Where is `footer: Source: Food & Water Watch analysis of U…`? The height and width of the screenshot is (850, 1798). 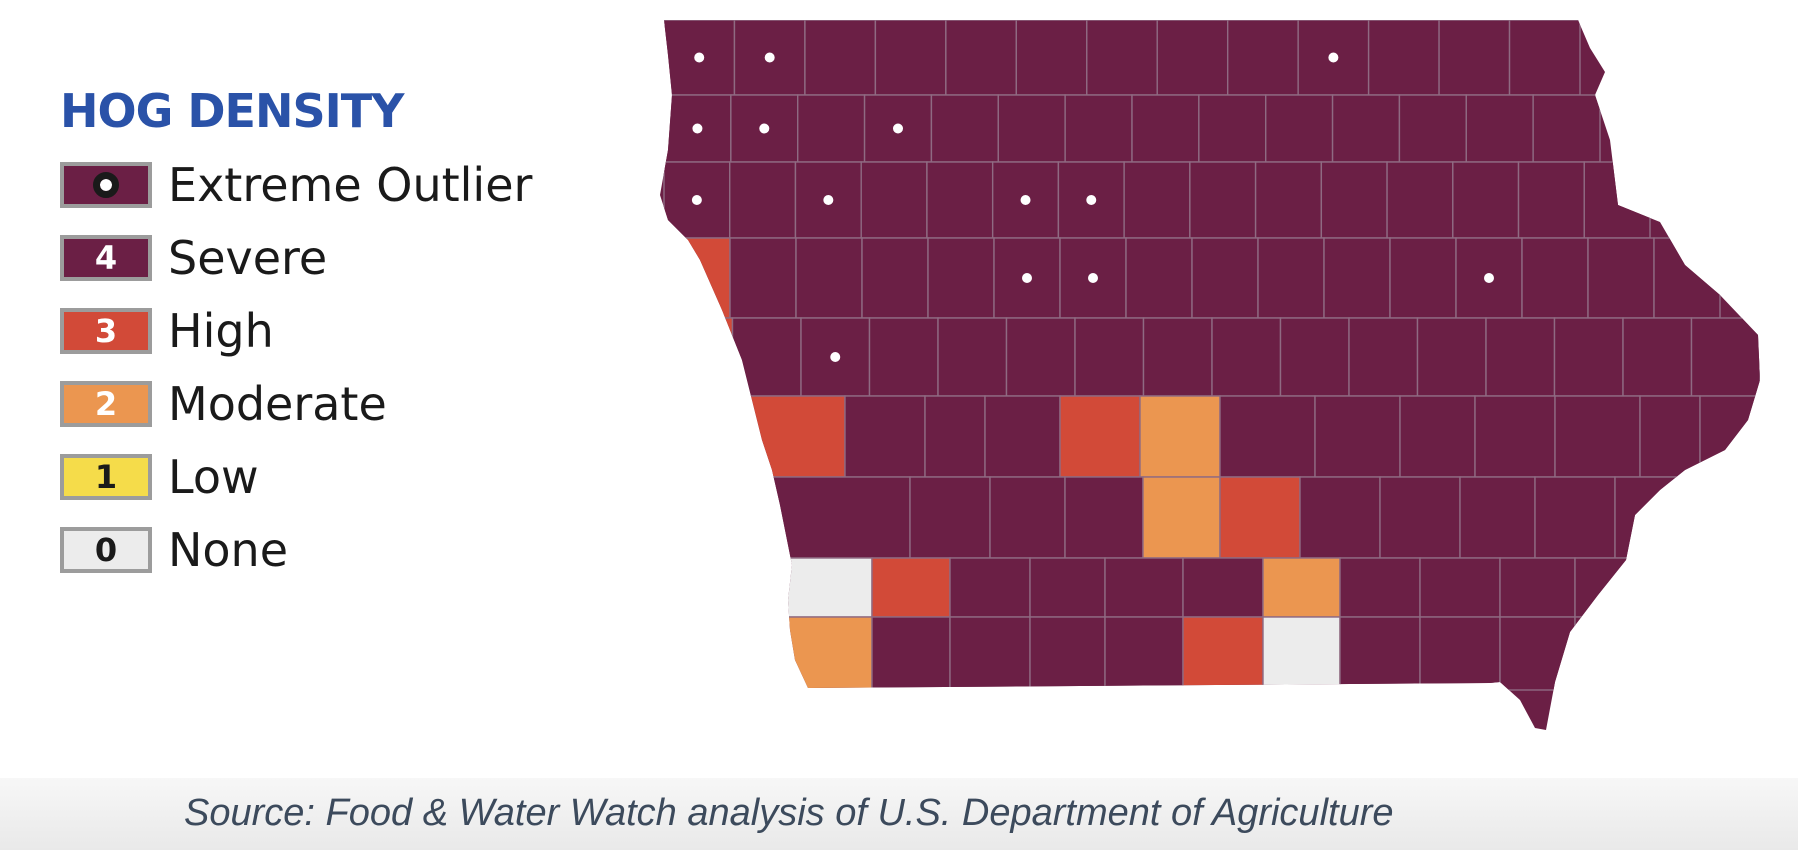
footer: Source: Food & Water Watch analysis of U… is located at coordinates (899, 814).